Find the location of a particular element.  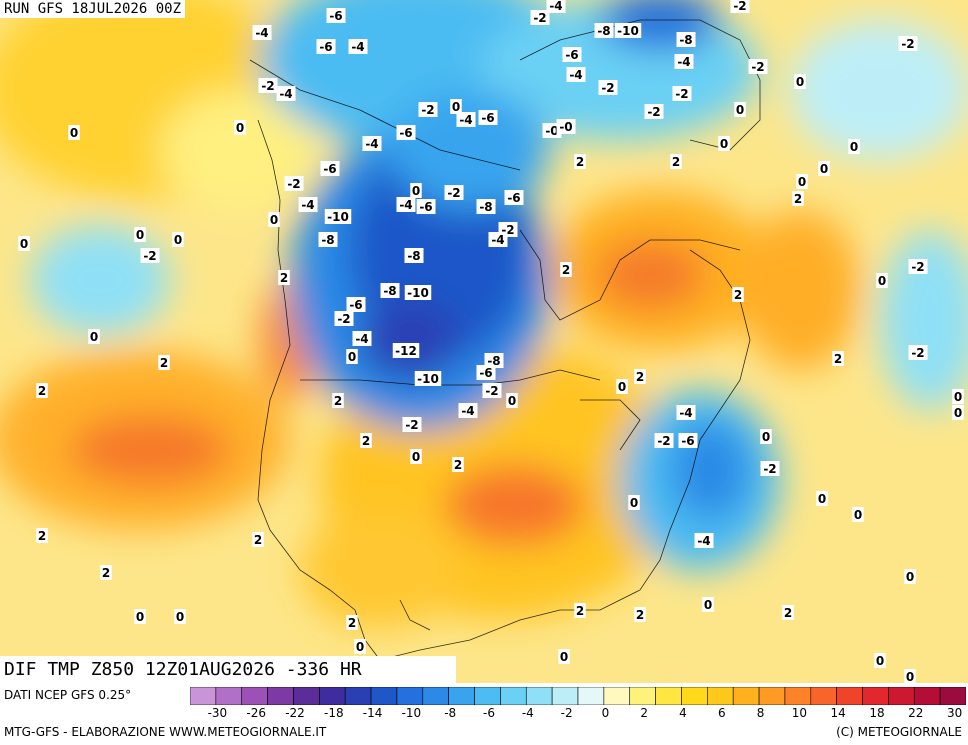

legend-tick: -14 is located at coordinates (372, 713).